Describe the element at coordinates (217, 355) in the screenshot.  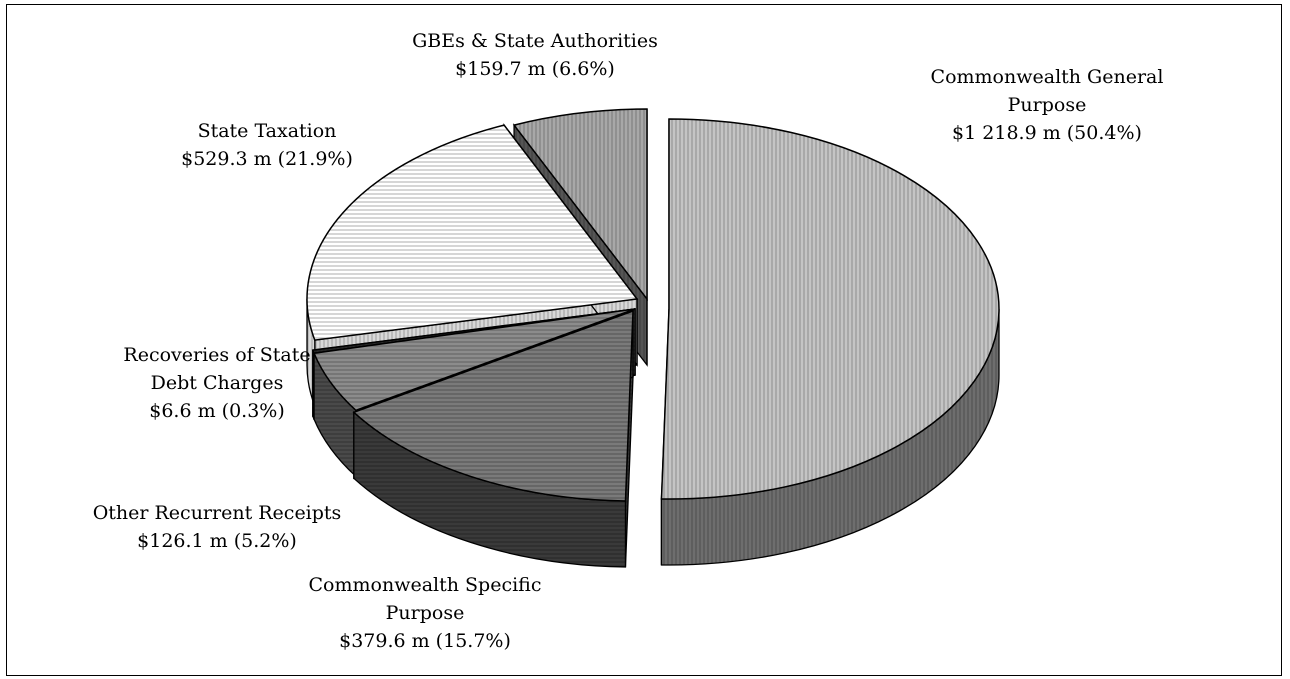
I see `slice-label-rsdc-line-1: Recoveries of State` at that location.